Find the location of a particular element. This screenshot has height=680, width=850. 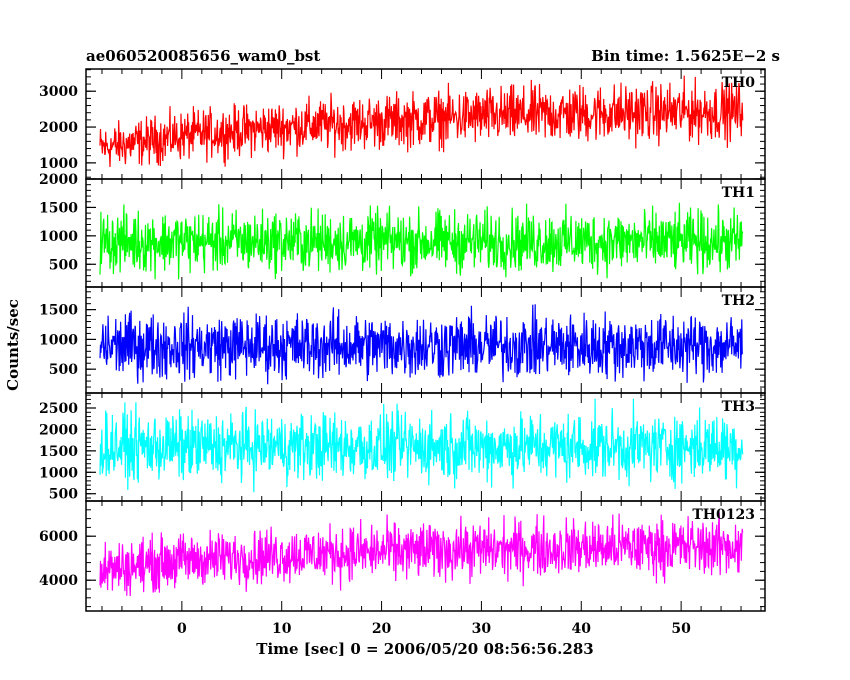

x-tick-label: 50 is located at coordinates (681, 629).